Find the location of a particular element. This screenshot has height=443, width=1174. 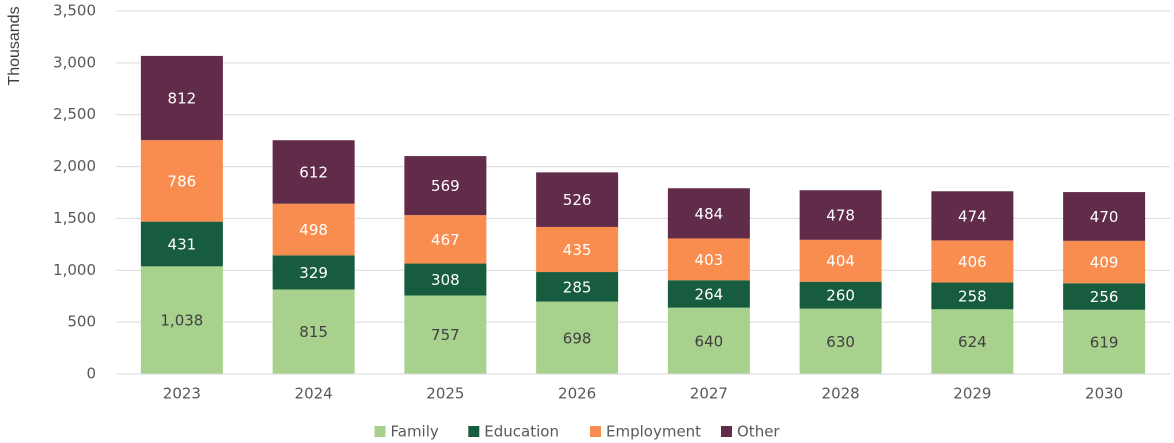

data-label: 624 is located at coordinates (972, 342).